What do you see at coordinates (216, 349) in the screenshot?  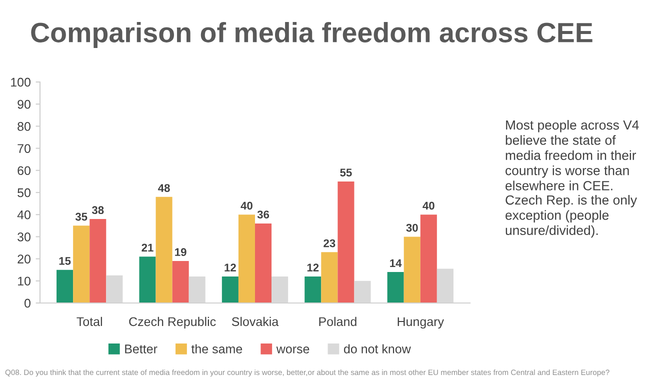 I see `legend-label: the same` at bounding box center [216, 349].